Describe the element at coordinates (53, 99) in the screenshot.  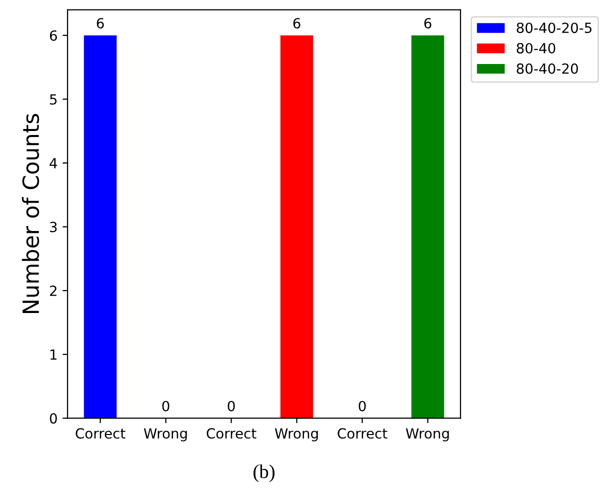
I see `y-tick-label: 5` at that location.